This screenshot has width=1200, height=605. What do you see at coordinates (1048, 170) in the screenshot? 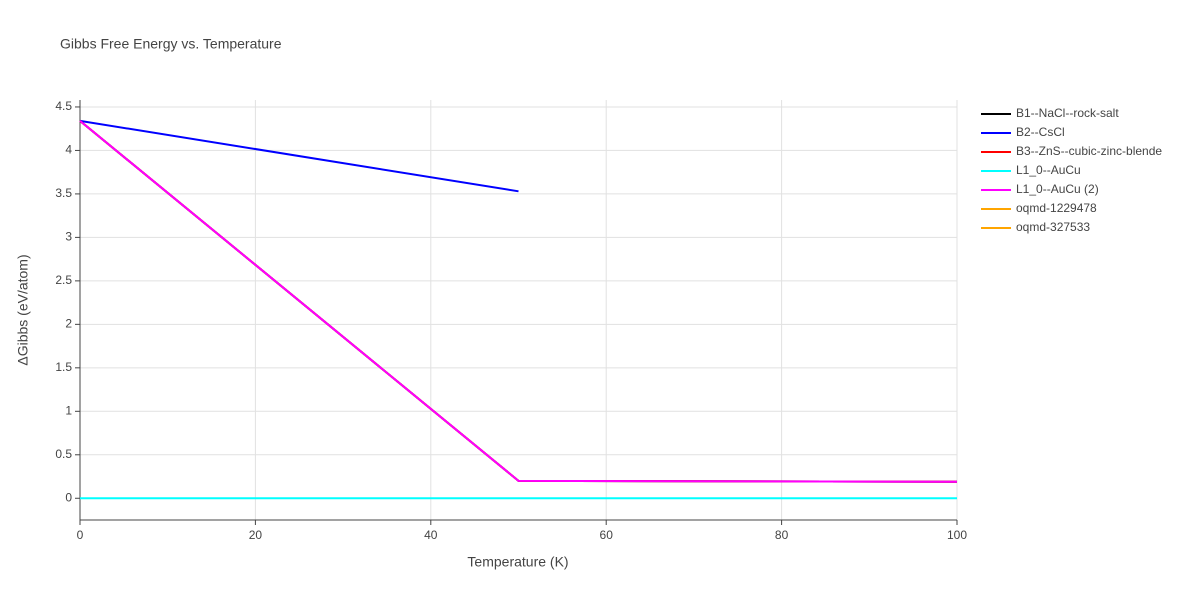
I see `legend-label: L1_0--AuCu` at bounding box center [1048, 170].